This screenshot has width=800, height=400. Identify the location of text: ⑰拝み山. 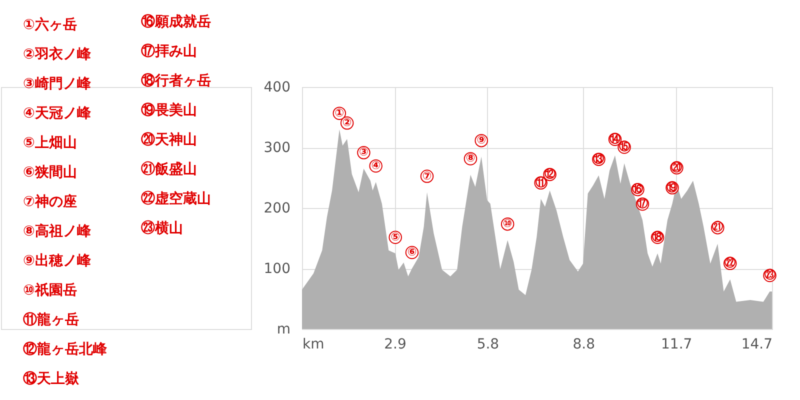
(169, 52).